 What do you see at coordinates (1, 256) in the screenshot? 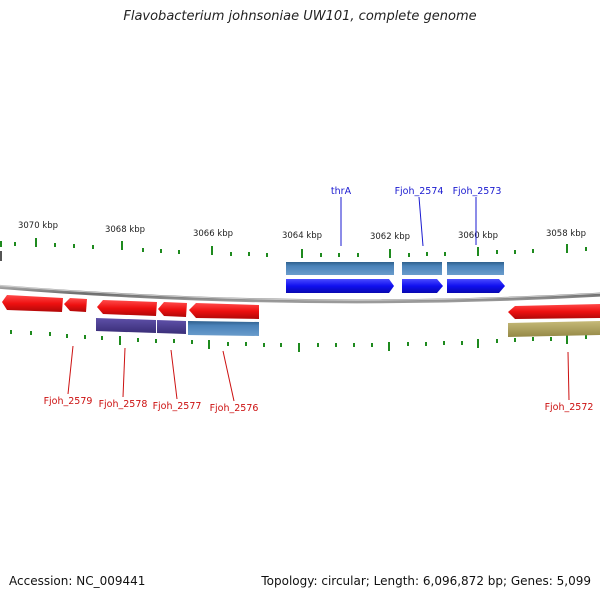
I see `edge-marker` at bounding box center [1, 256].